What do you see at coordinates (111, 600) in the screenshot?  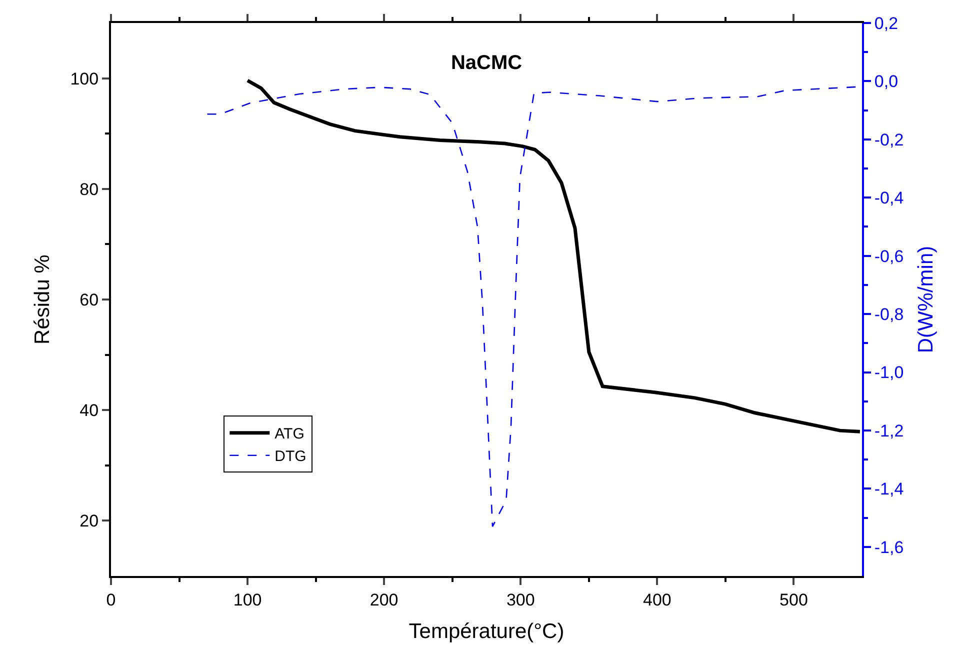 I see `x-tick-label: 0` at bounding box center [111, 600].